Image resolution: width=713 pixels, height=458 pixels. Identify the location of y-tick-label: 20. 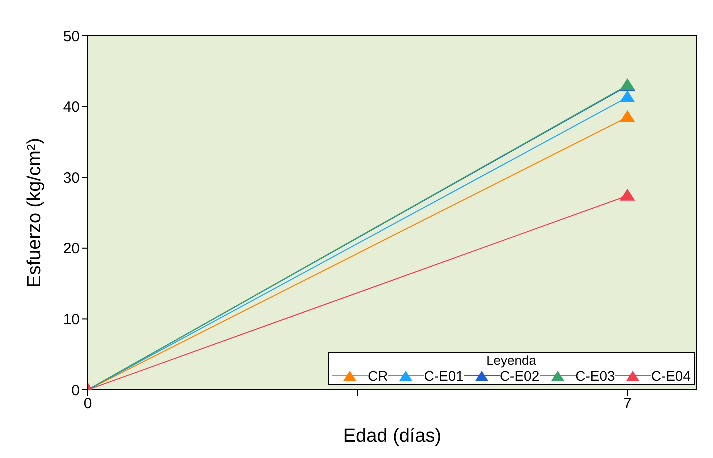
(71, 249).